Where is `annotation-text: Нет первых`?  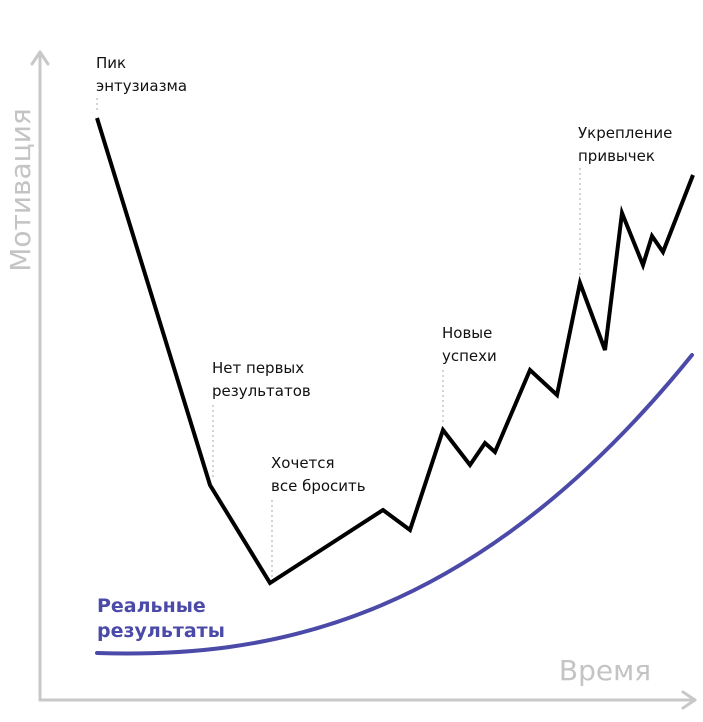 annotation-text: Нет первых is located at coordinates (258, 368).